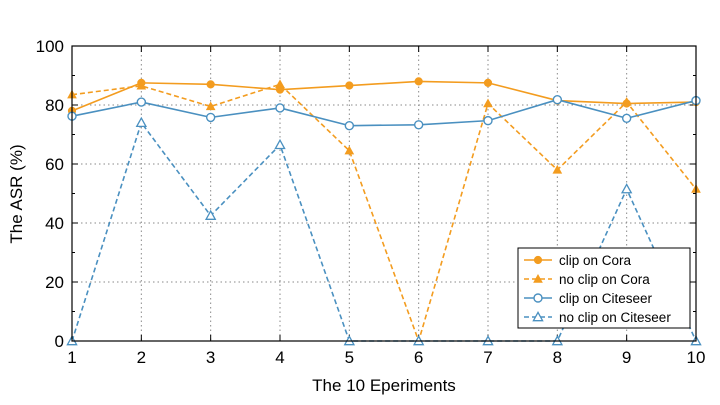  Describe the element at coordinates (54, 282) in the screenshot. I see `y-tick-label: 20` at that location.